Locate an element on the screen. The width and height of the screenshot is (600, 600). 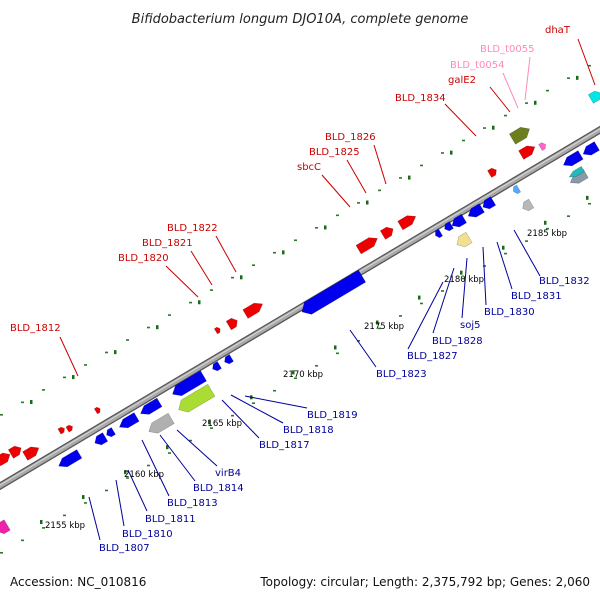
gene-label: BLD_1832 is located at coordinates (564, 281).